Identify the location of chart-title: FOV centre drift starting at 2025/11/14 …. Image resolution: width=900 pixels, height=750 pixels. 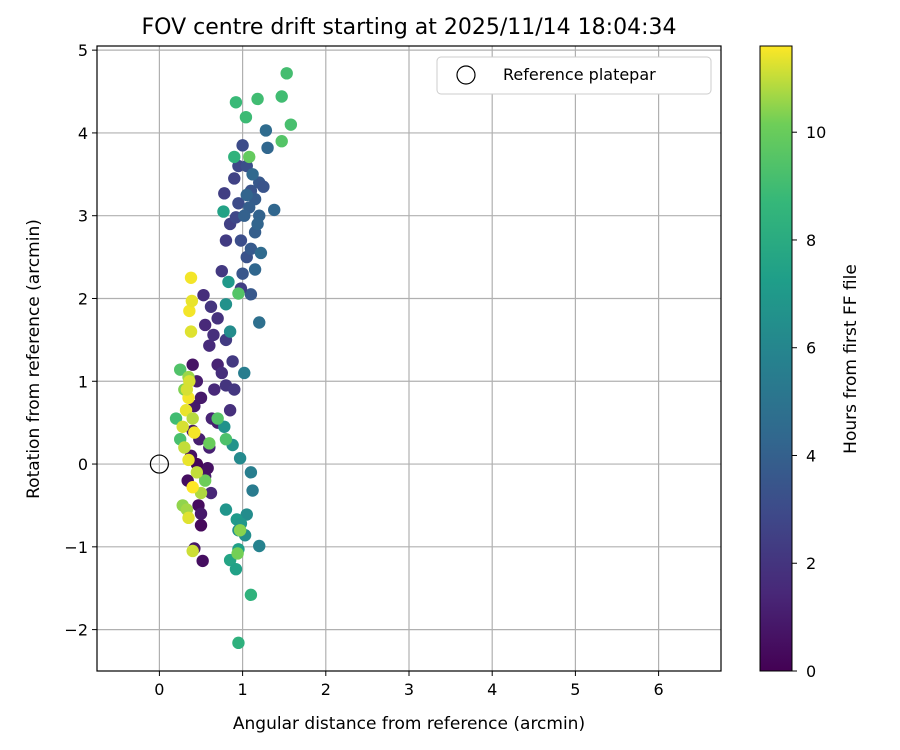
(409, 27).